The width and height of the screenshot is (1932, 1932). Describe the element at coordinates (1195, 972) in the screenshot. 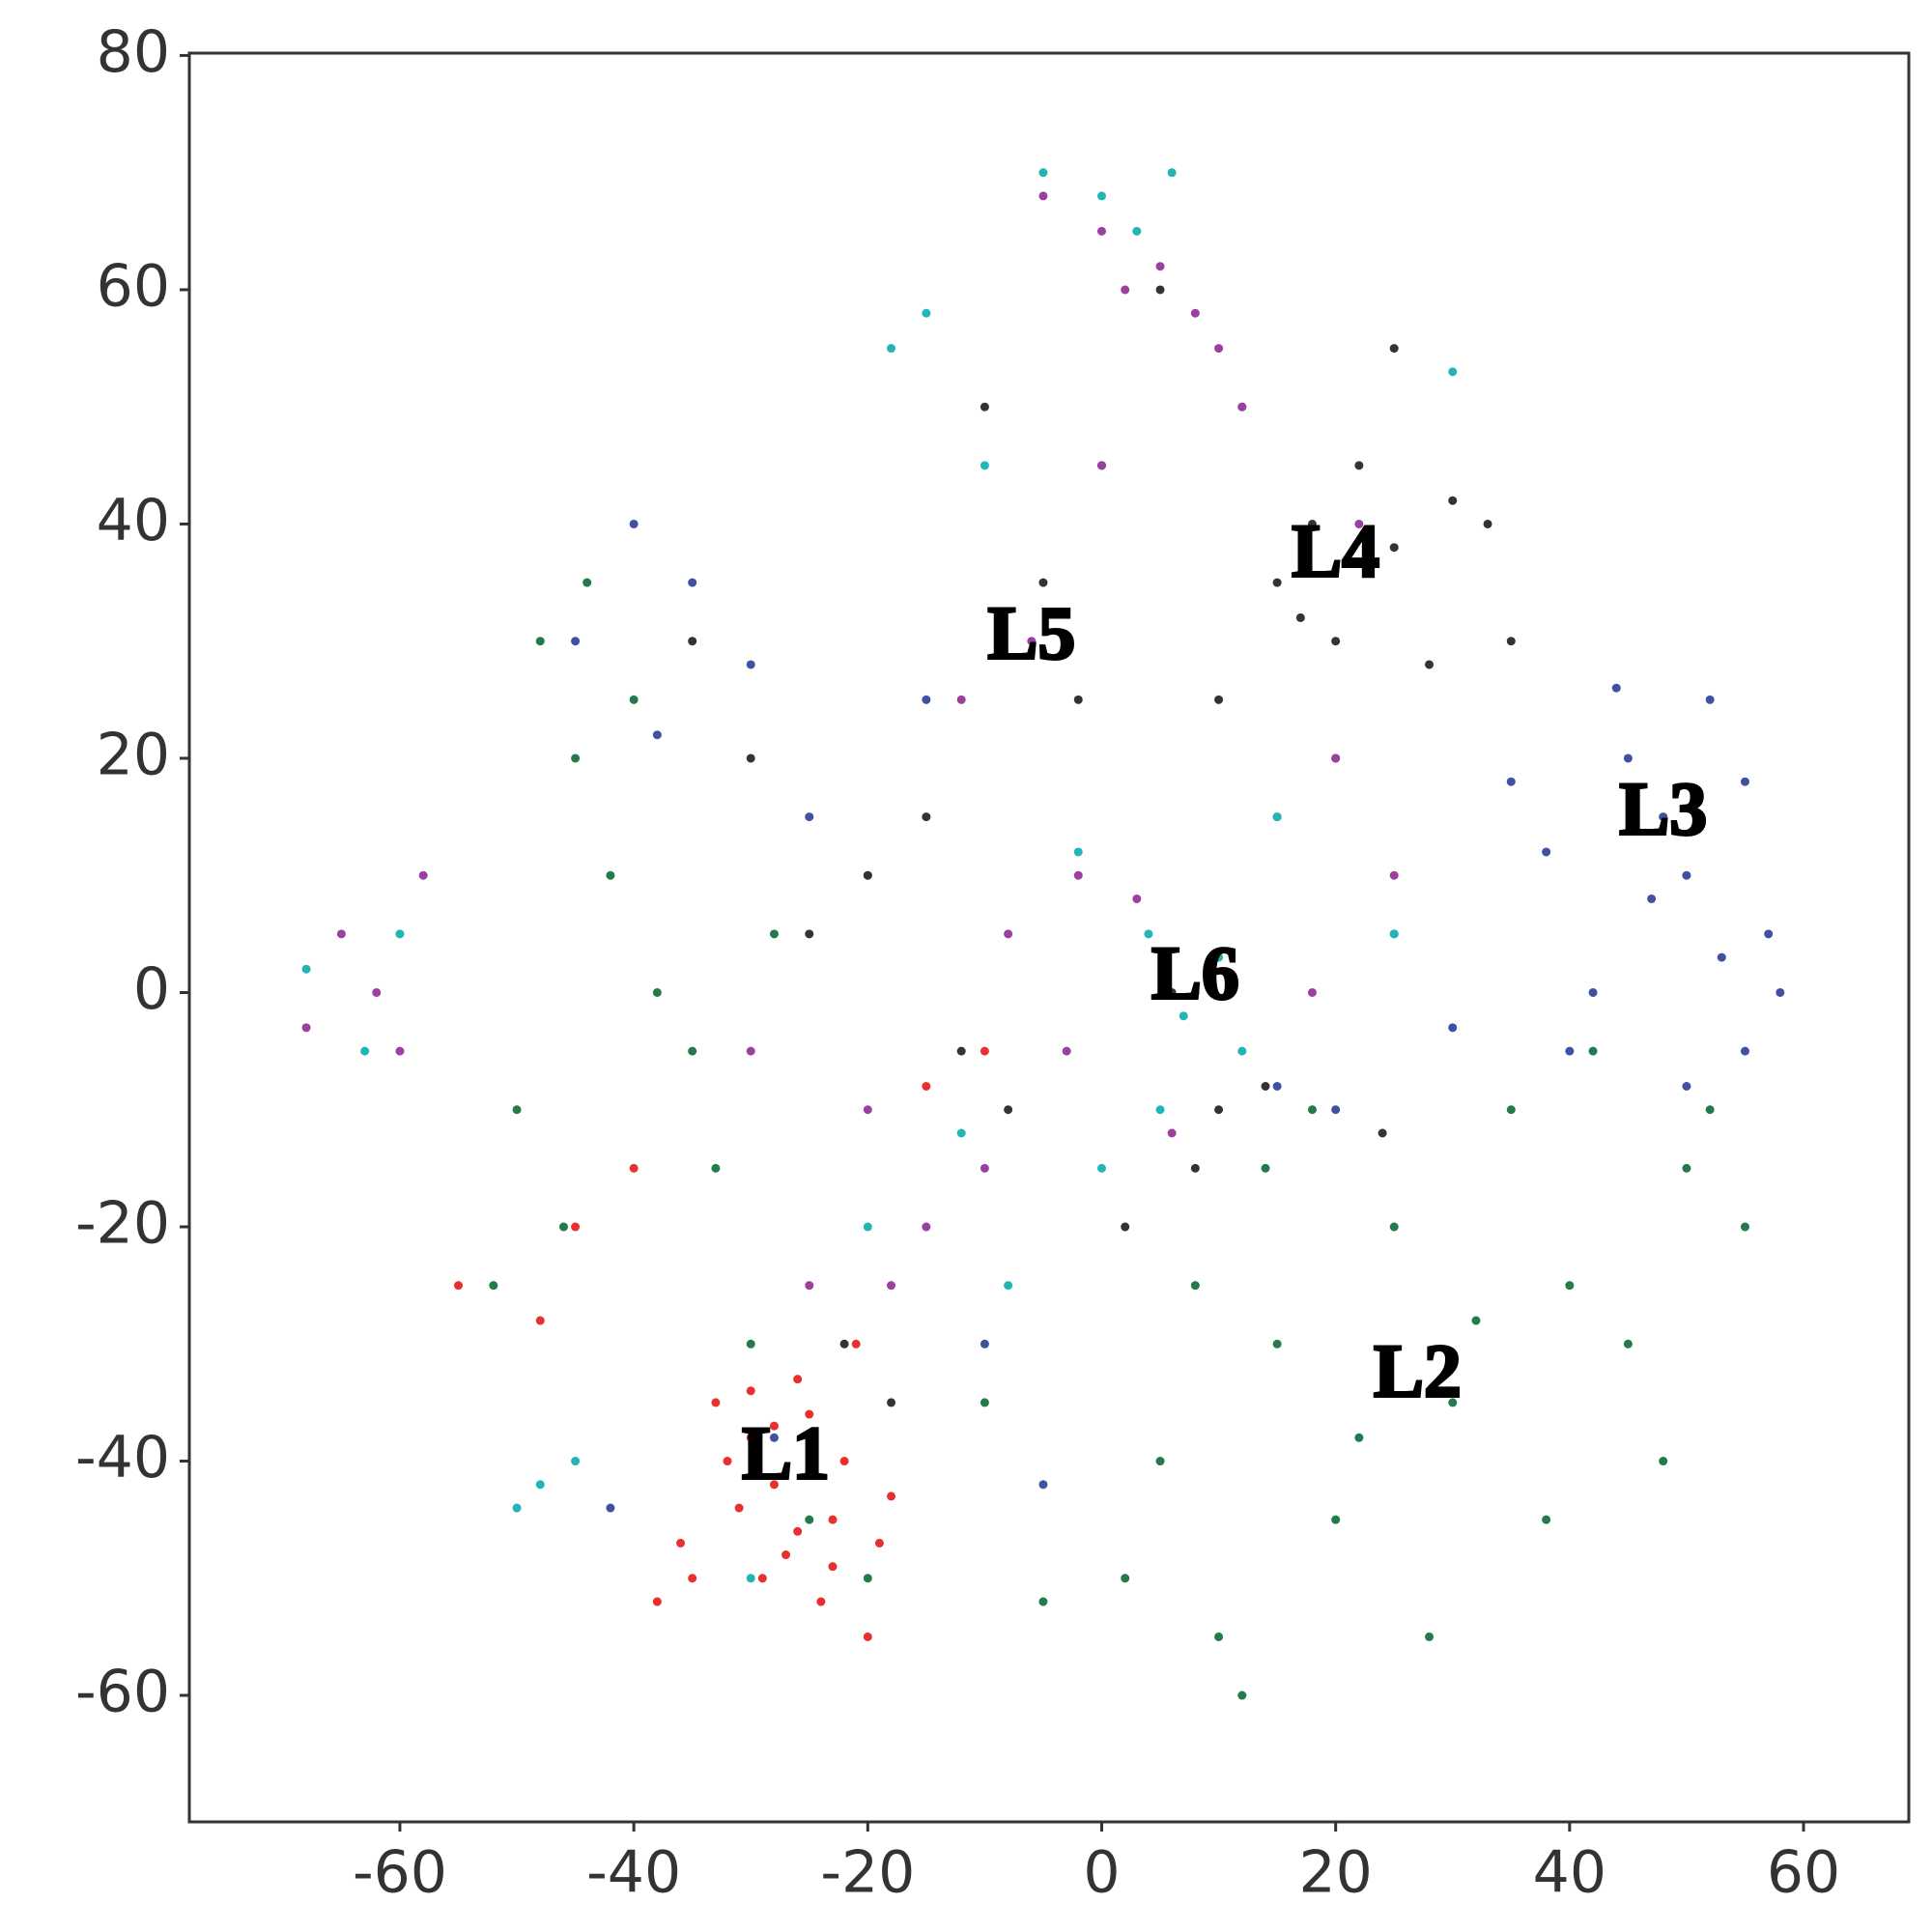

I see `cluster-label: L6` at that location.